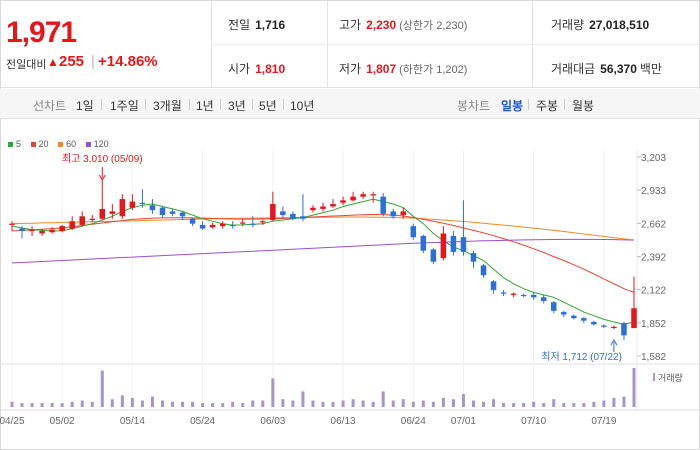 The image size is (700, 450). What do you see at coordinates (39, 144) in the screenshot?
I see `legend-ma20: 20` at bounding box center [39, 144].